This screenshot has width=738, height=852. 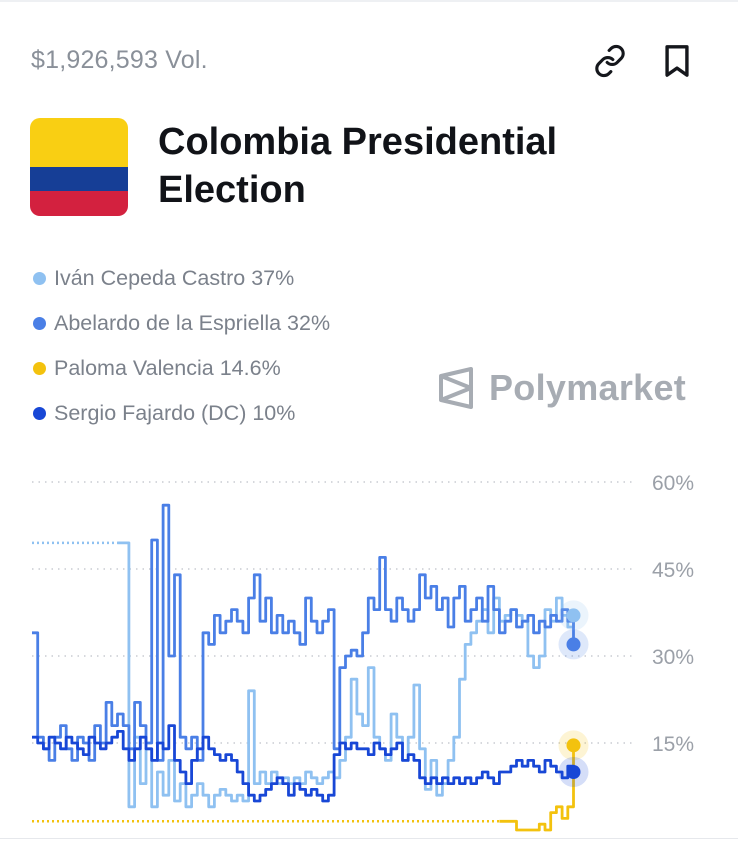 I want to click on legend-label-fajardo: Sergio Fajardo (DC) 10%, so click(x=175, y=413).